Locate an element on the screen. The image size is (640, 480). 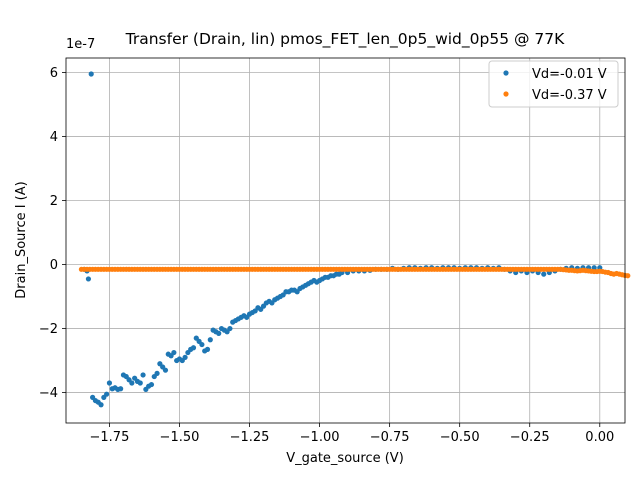
y-tick-label: 6 is located at coordinates (54, 73).